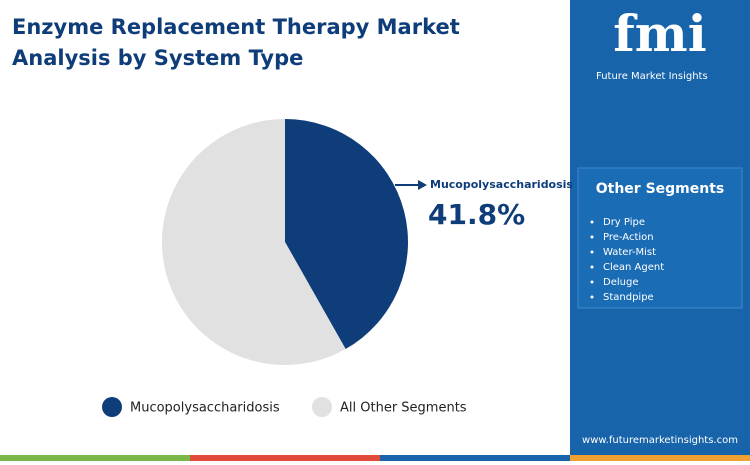  I want to click on url: www.futuremarketinsights.com, so click(660, 440).